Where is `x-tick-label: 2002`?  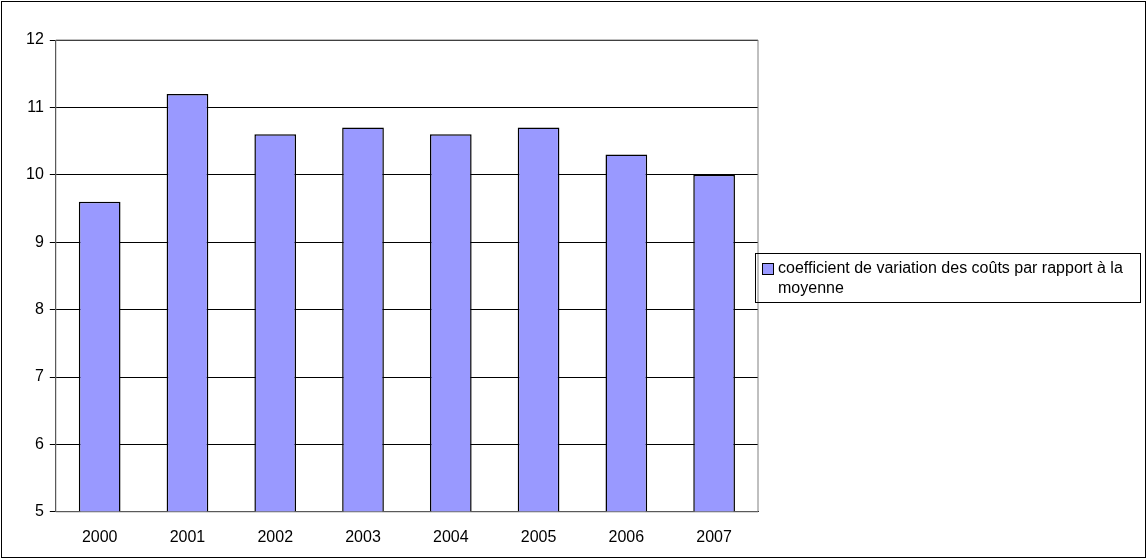
x-tick-label: 2002 is located at coordinates (275, 536).